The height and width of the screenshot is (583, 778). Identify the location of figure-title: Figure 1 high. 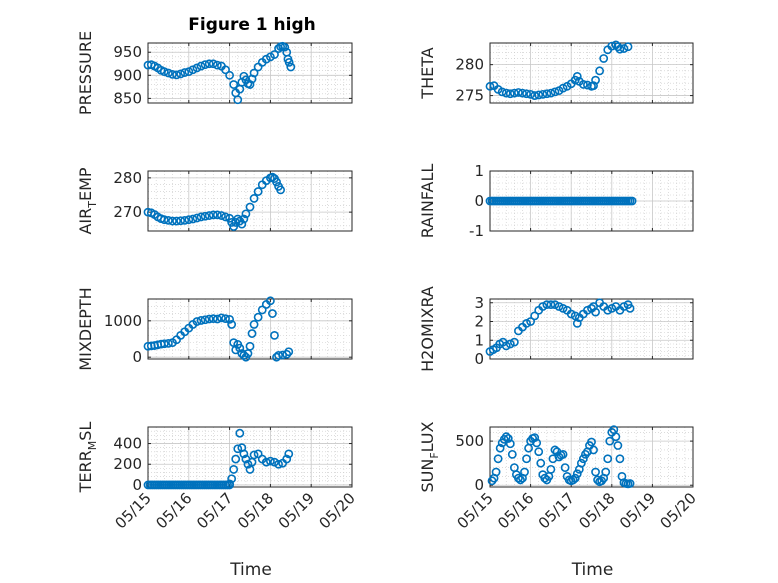
(252, 25).